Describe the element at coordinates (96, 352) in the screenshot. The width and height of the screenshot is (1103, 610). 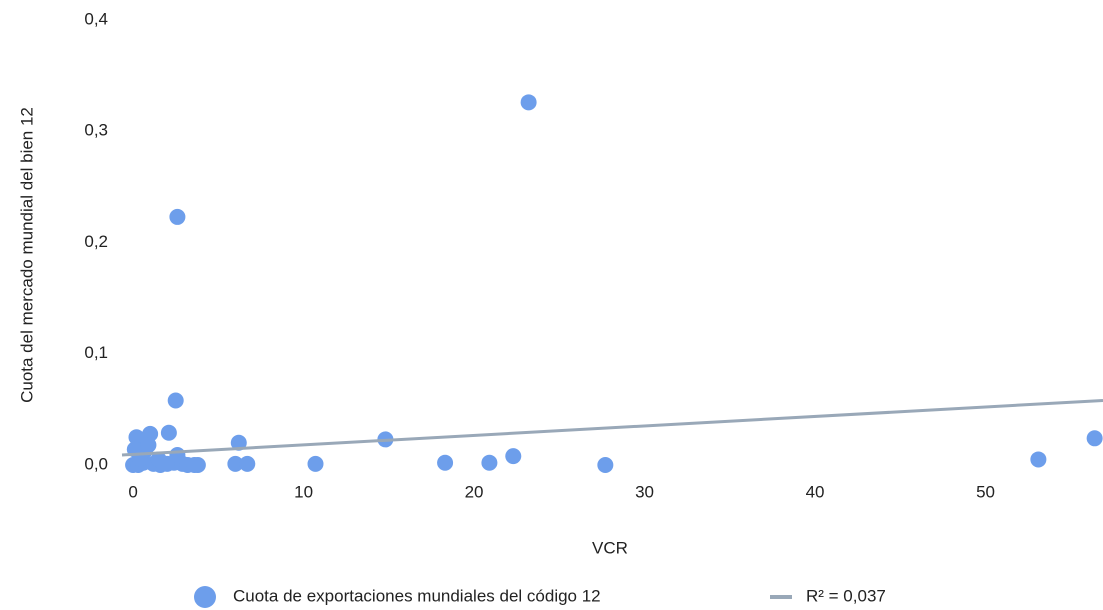
I see `y-tick-label: 0,1` at that location.